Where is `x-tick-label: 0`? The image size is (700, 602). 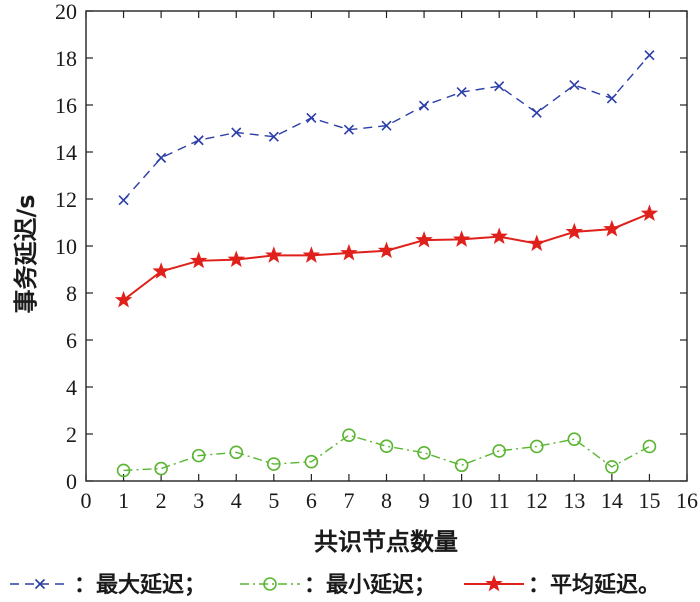
x-tick-label: 0 is located at coordinates (86, 500).